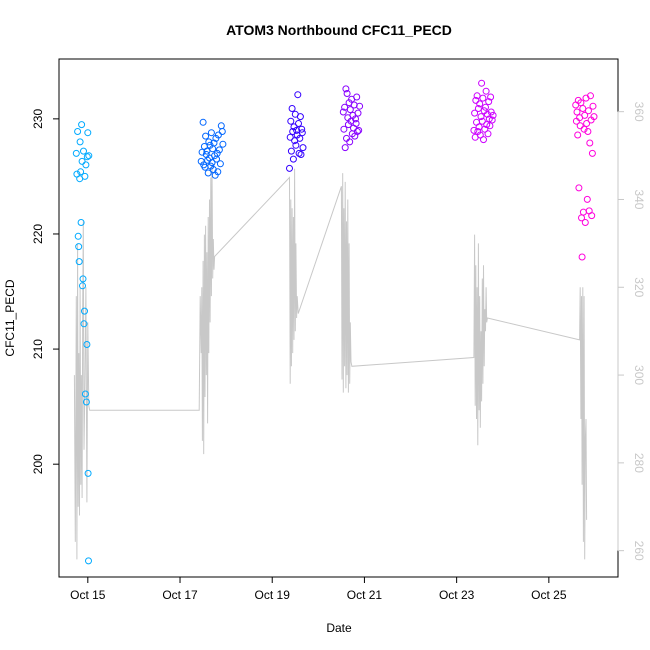  What do you see at coordinates (457, 595) in the screenshot?
I see `x-tick-label: Oct 23` at bounding box center [457, 595].